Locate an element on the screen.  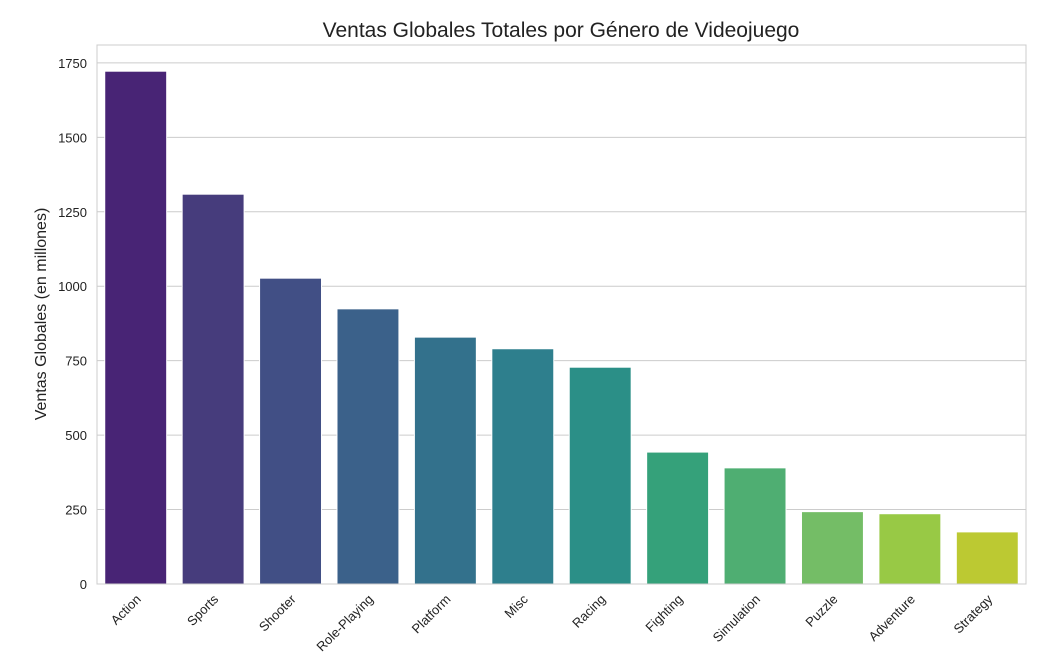
bar-misc is located at coordinates (523, 466).